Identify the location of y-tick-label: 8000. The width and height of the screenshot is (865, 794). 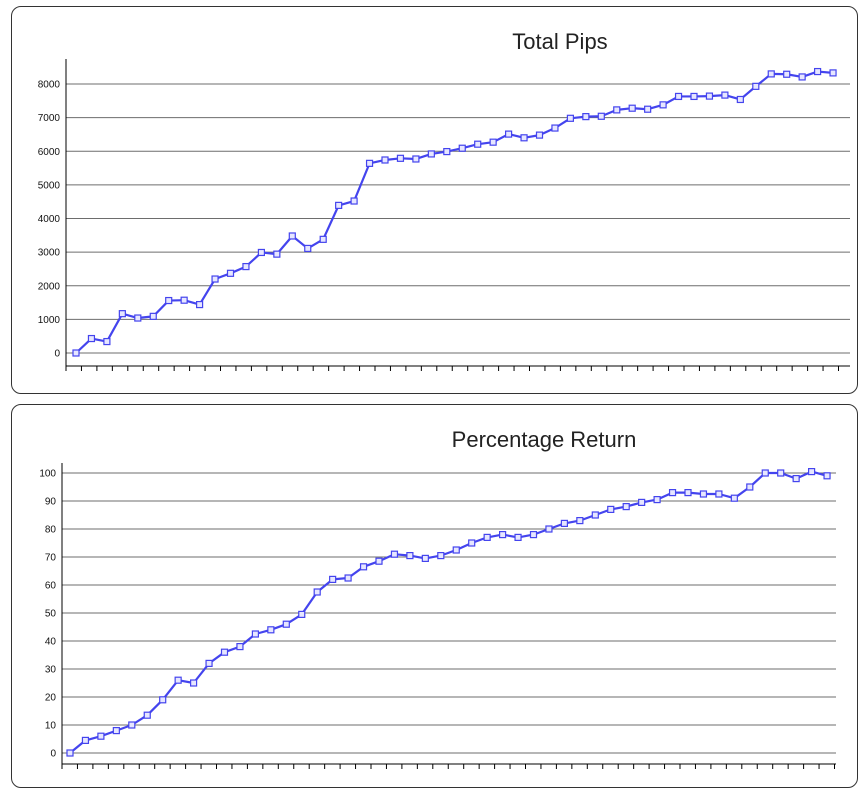
(49, 85).